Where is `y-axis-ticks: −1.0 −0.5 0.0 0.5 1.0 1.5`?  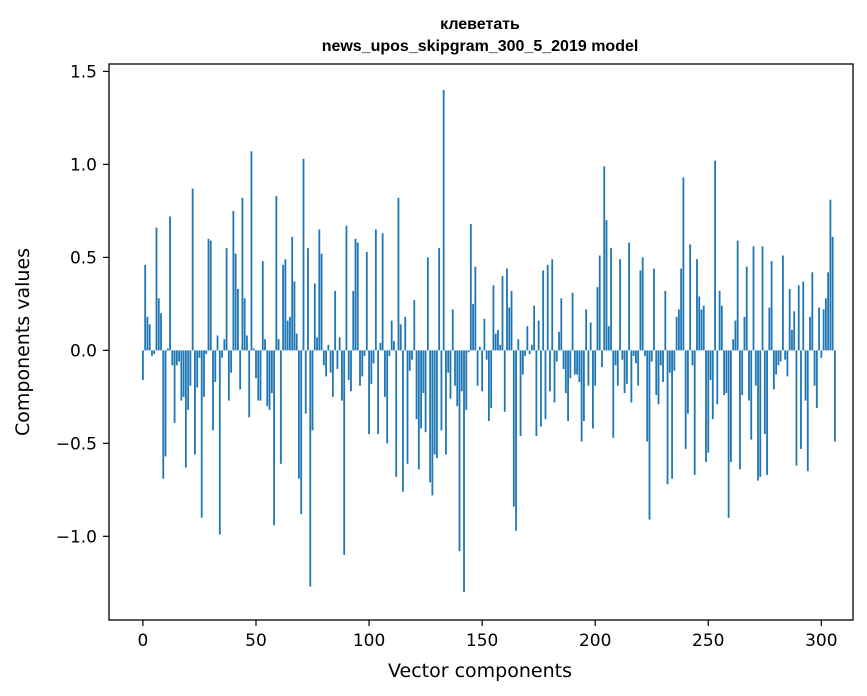
y-axis-ticks: −1.0 −0.5 0.0 0.5 1.0 1.5 is located at coordinates (82, 304).